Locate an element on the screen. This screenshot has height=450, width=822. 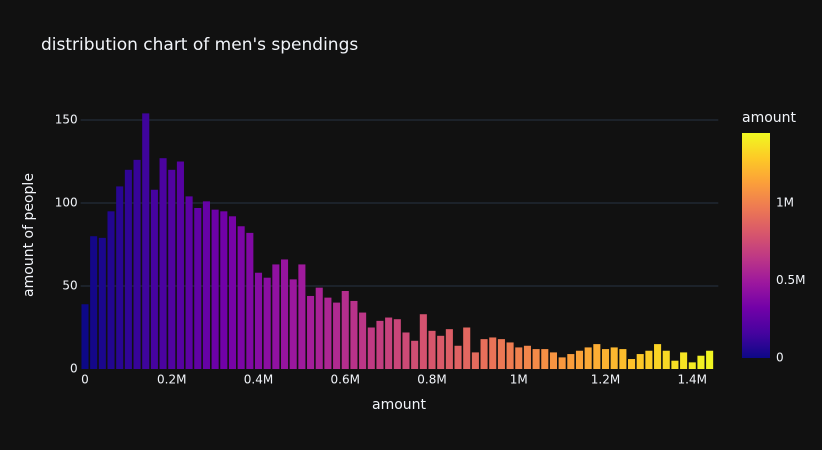
colorbar is located at coordinates (756, 245).